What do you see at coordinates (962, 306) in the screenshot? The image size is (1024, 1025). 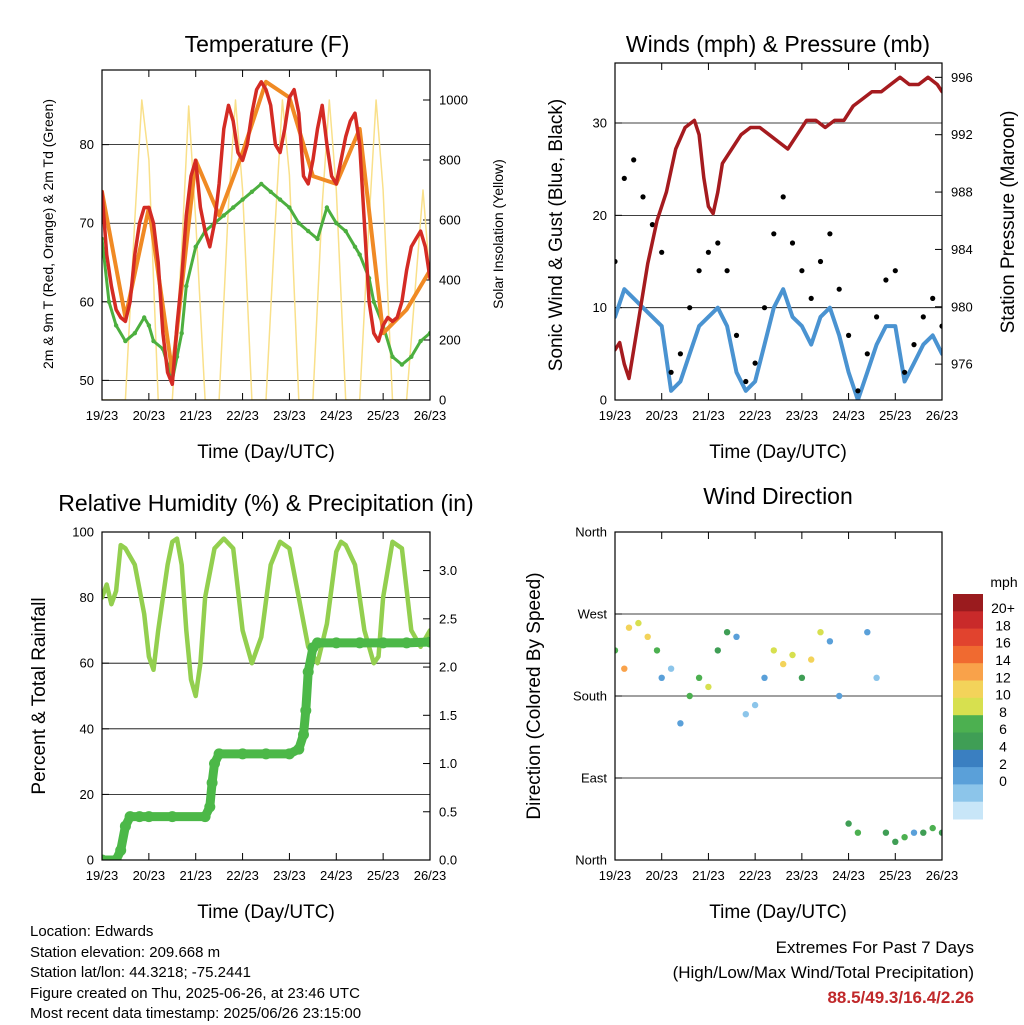 I see `y-right-tick-label: 980` at bounding box center [962, 306].